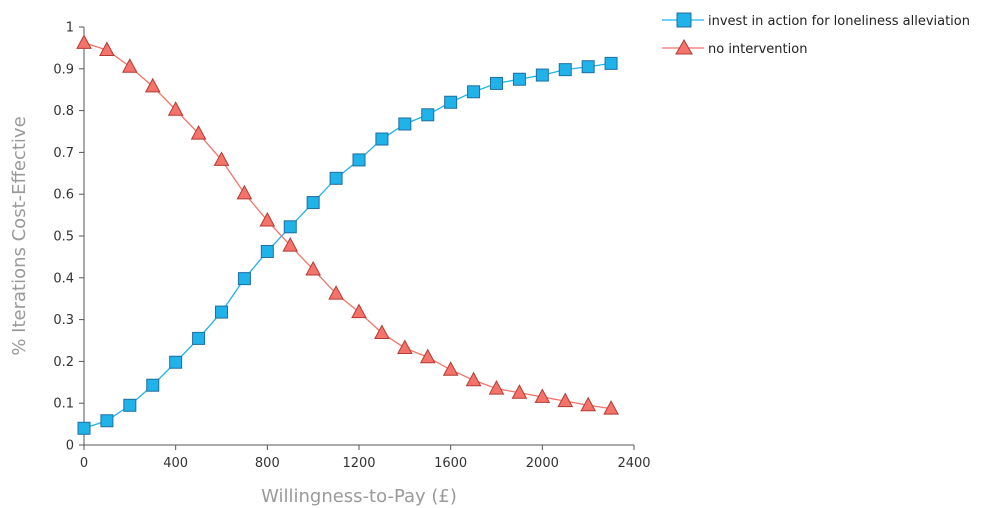 This screenshot has width=989, height=508. I want to click on x-tick-label: 2000, so click(542, 463).